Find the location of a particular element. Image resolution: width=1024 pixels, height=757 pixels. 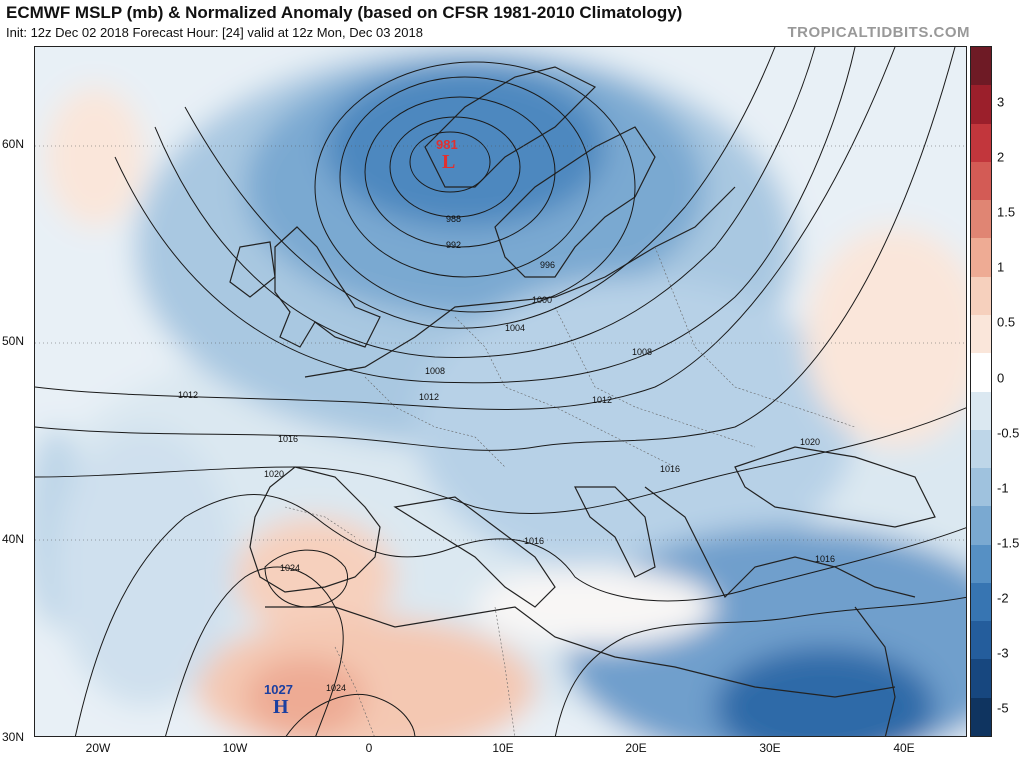

isobar-label: 988 is located at coordinates (454, 219).